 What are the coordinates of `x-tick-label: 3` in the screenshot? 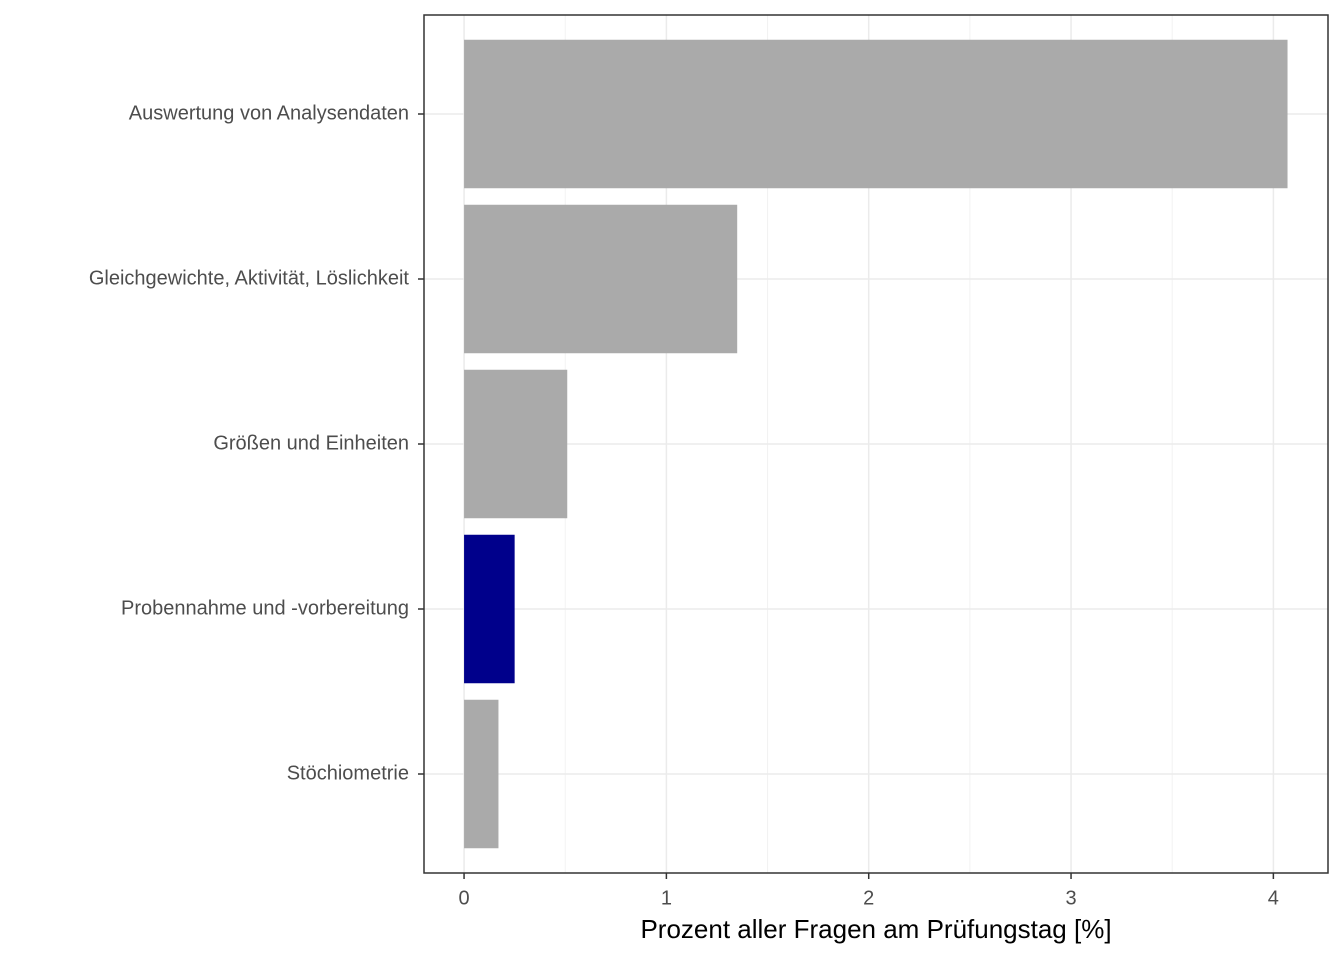 It's located at (1070, 898).